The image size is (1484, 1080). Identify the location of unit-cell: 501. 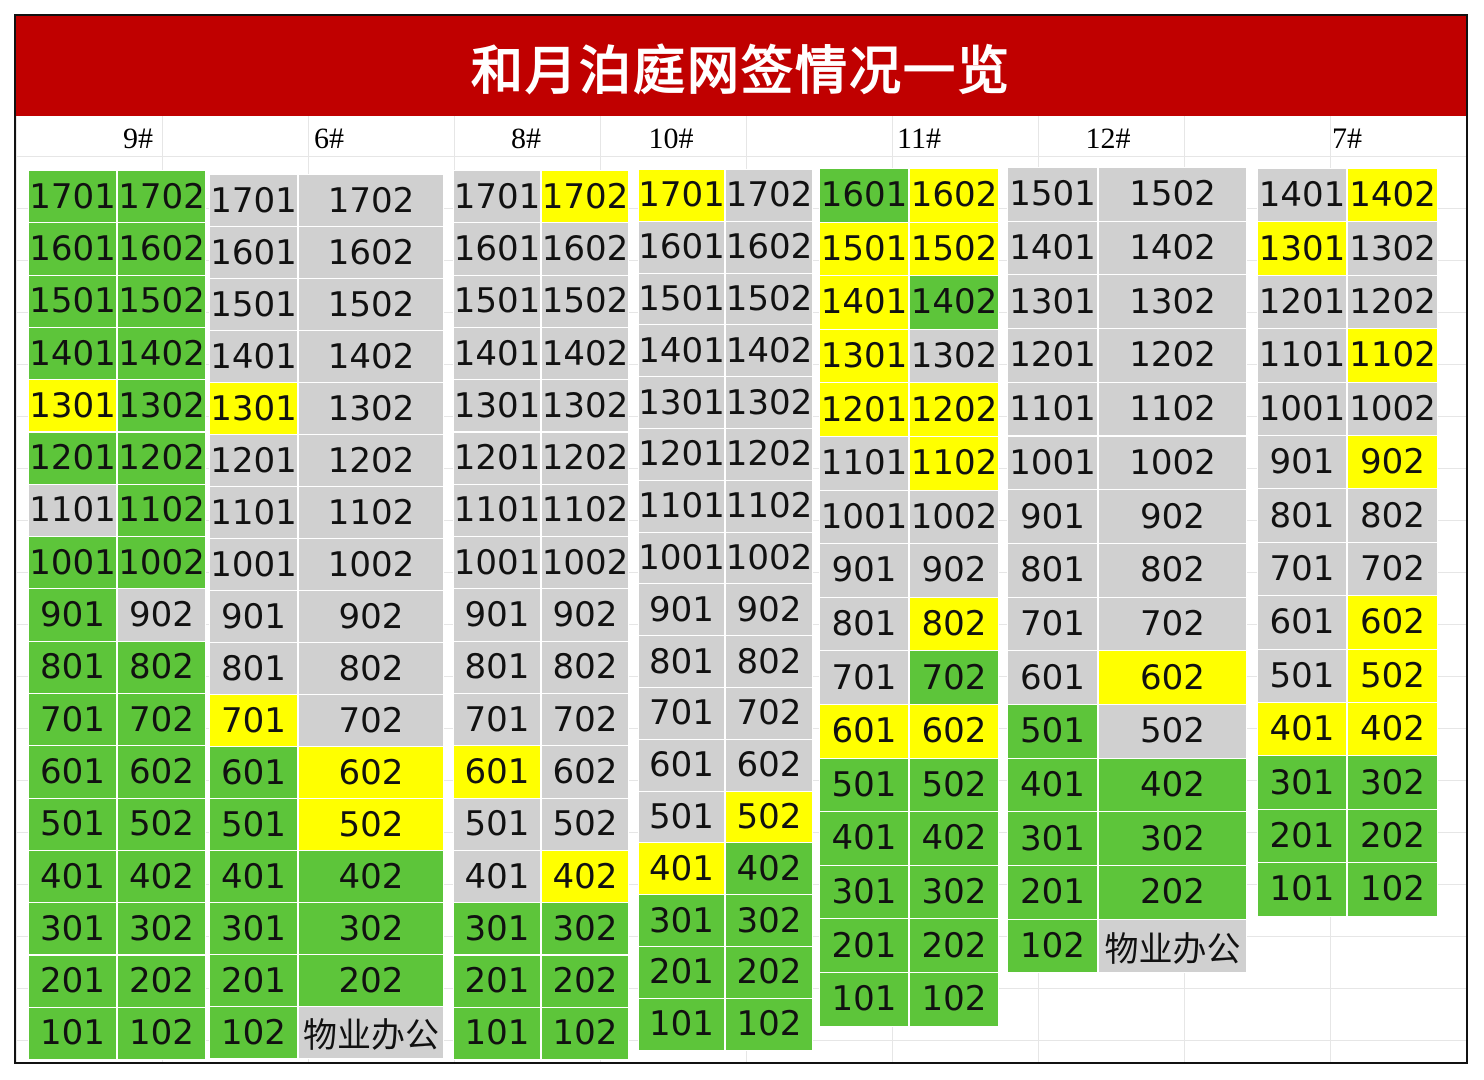
(253, 824).